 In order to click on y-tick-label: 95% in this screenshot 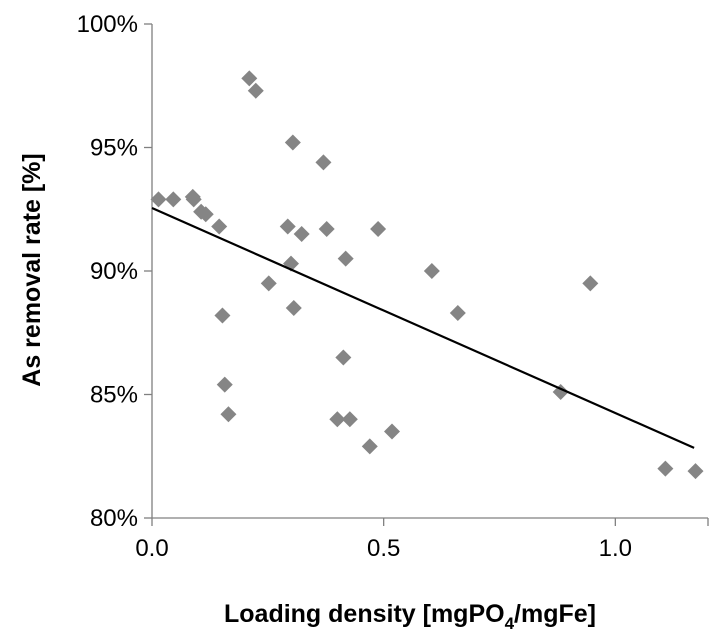, I will do `click(114, 148)`.